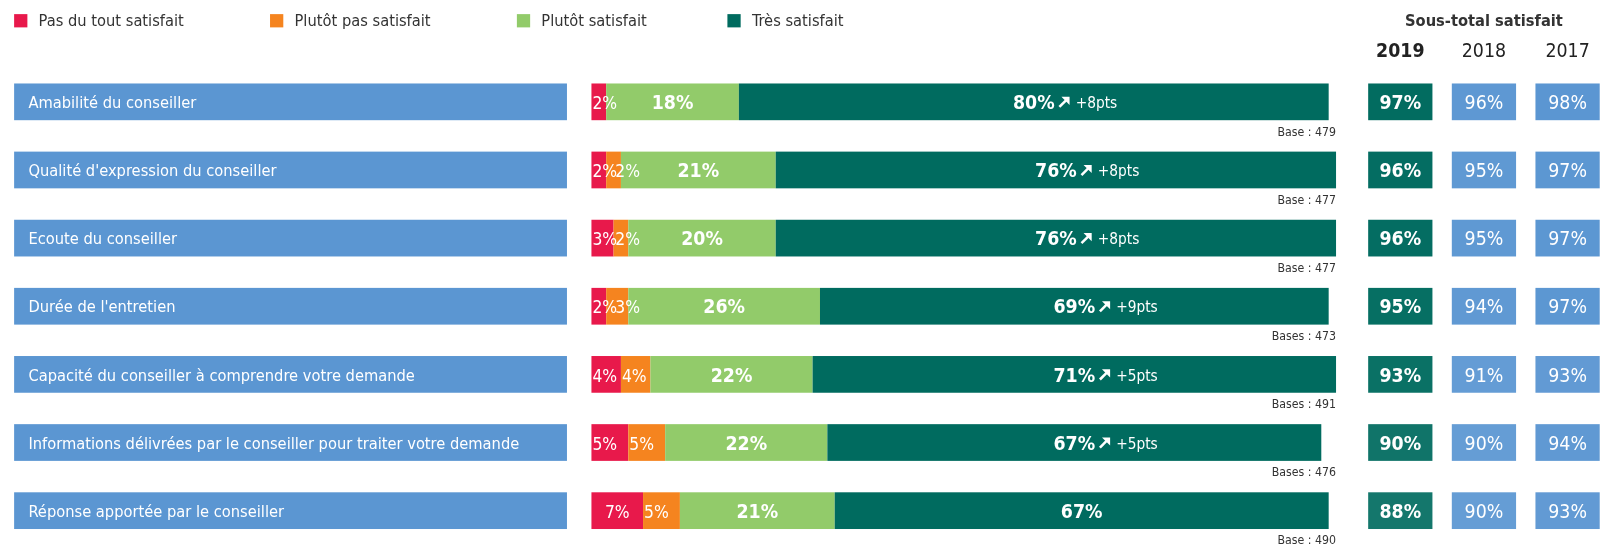  What do you see at coordinates (702, 239) in the screenshot?
I see `data-label: 20%` at bounding box center [702, 239].